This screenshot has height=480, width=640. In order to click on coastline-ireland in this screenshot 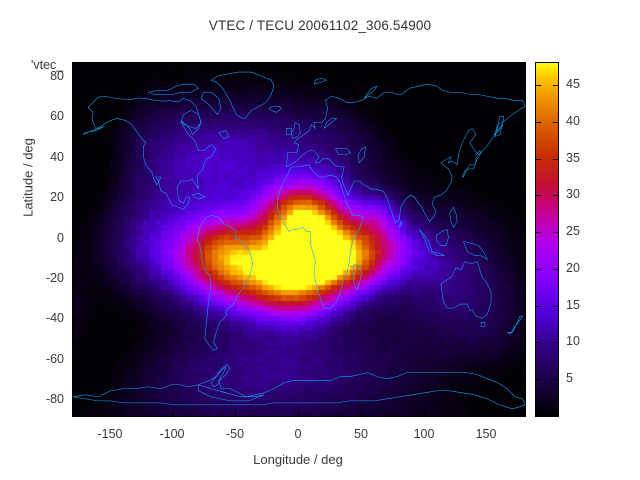, I will do `click(288, 132)`.